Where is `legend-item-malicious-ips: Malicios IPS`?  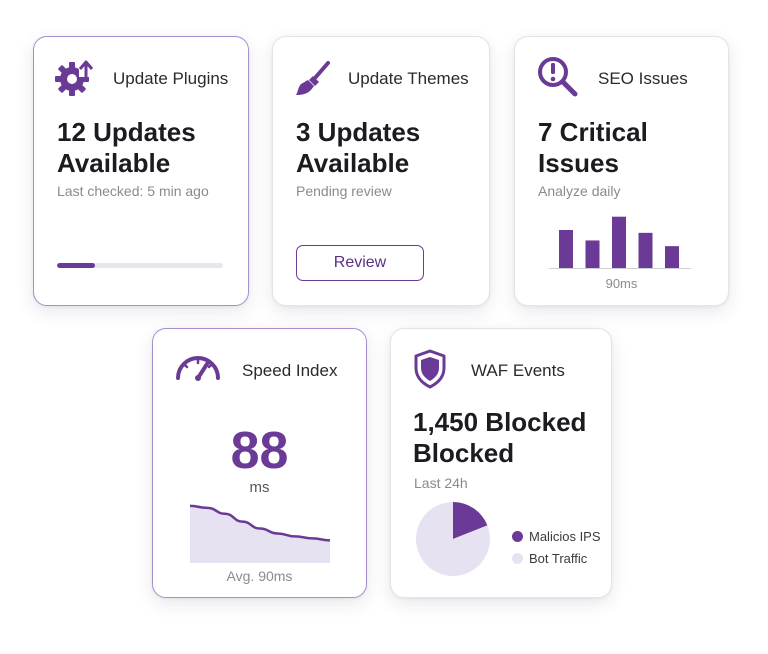
legend-item-malicious-ips: Malicios IPS is located at coordinates (556, 536).